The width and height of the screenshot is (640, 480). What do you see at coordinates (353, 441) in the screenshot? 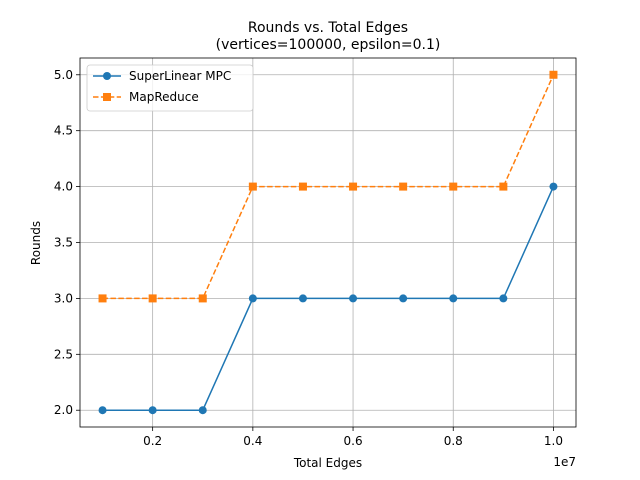
I see `x-tick-label: 0.6` at bounding box center [353, 441].